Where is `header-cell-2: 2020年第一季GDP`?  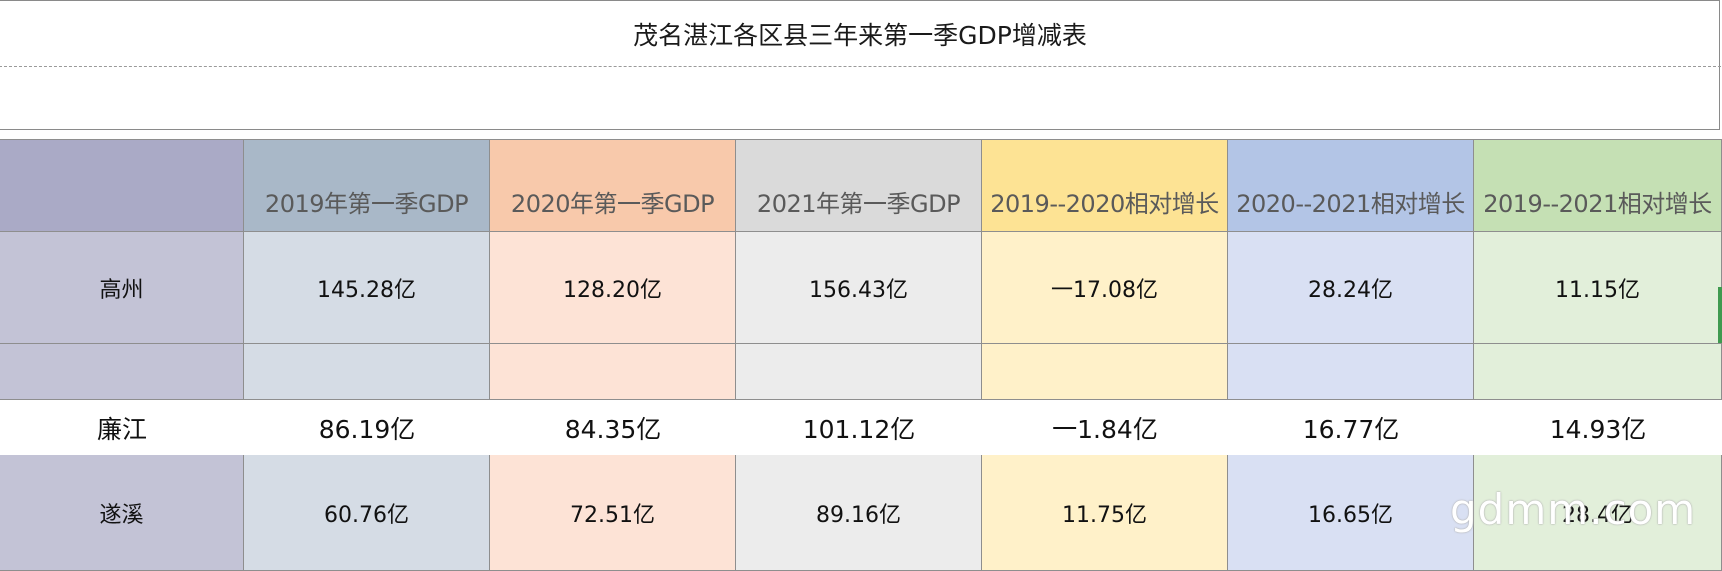 header-cell-2: 2020年第一季GDP is located at coordinates (613, 186).